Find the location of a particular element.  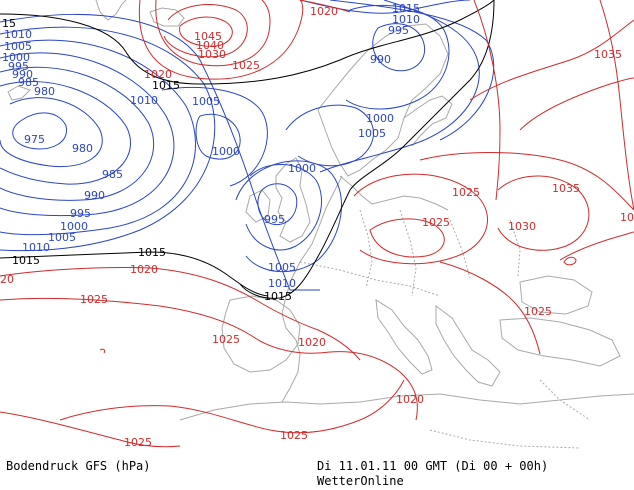

isobar-label: 10 is located at coordinates (627, 217).